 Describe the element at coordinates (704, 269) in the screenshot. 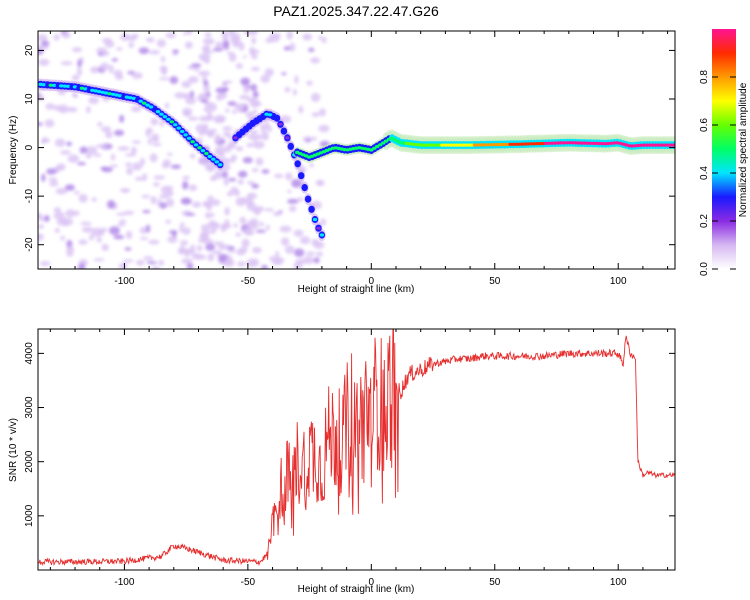

I see `colorbar-tick-label: 0.0` at that location.